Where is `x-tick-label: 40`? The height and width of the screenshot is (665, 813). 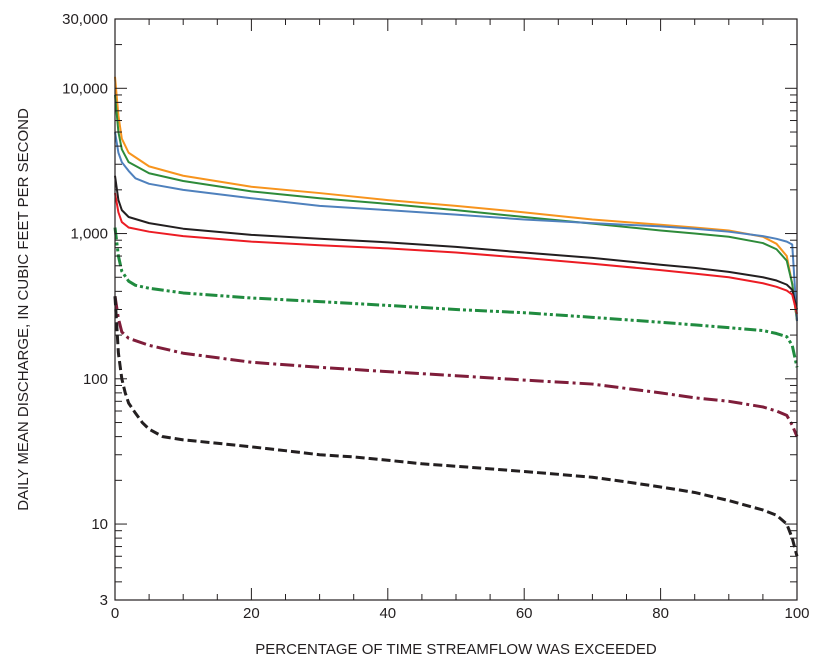 x-tick-label: 40 is located at coordinates (387, 613).